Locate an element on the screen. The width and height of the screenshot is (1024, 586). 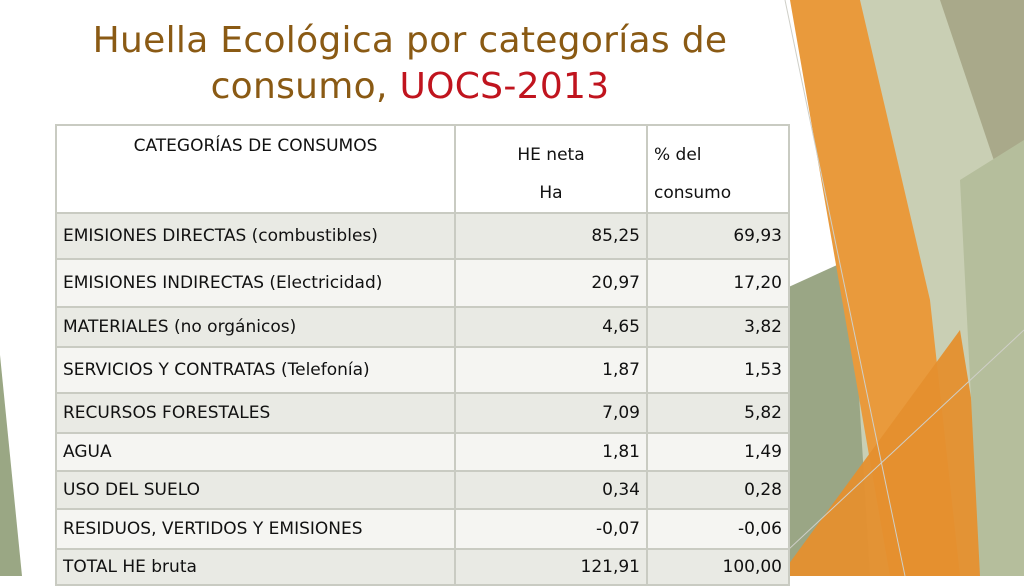
cell-pct: 1,49 is located at coordinates (718, 452).